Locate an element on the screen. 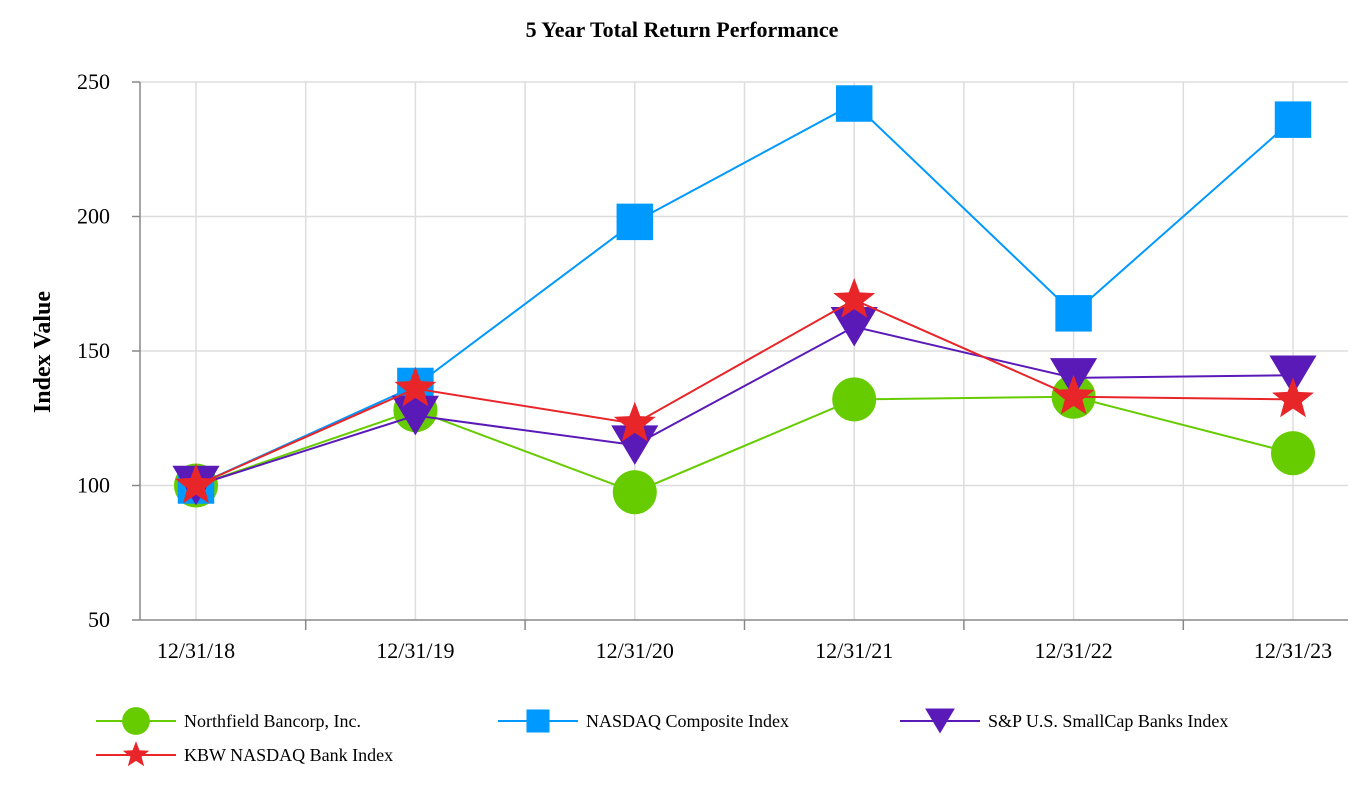 Image resolution: width=1368 pixels, height=800 pixels. legend-entry: S&P U.S. SmallCap Banks Index is located at coordinates (1064, 721).